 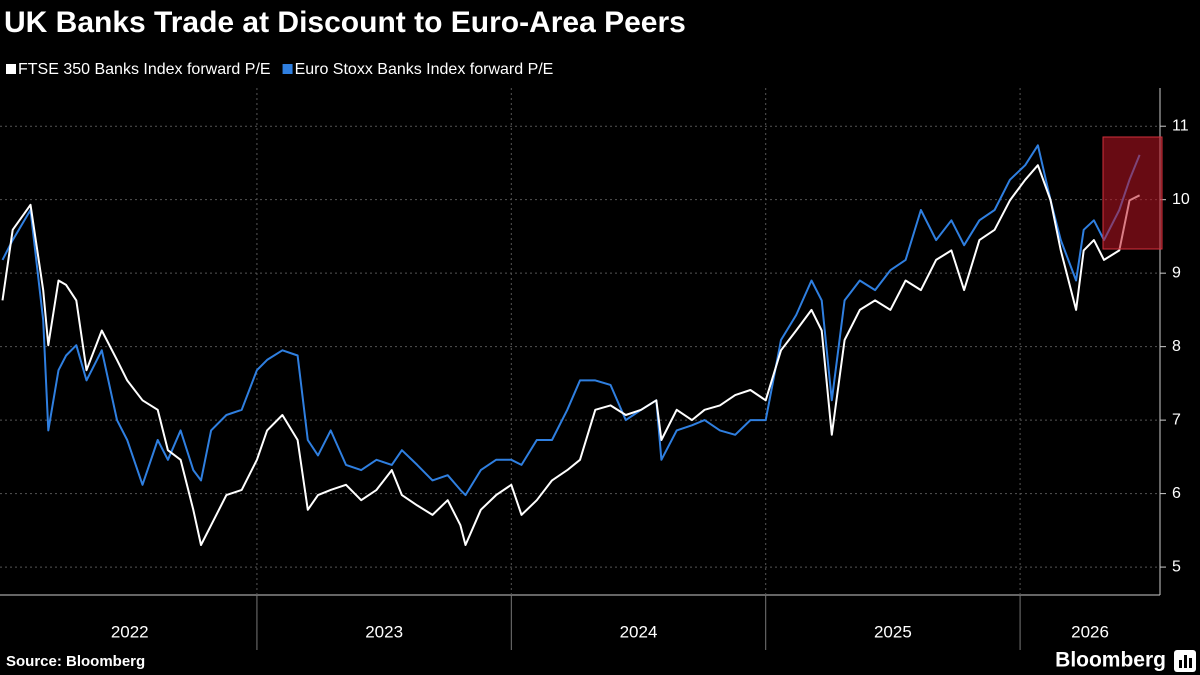 What do you see at coordinates (424, 69) in the screenshot?
I see `legend-label: Euro Stoxx Banks Index forward P/E` at bounding box center [424, 69].